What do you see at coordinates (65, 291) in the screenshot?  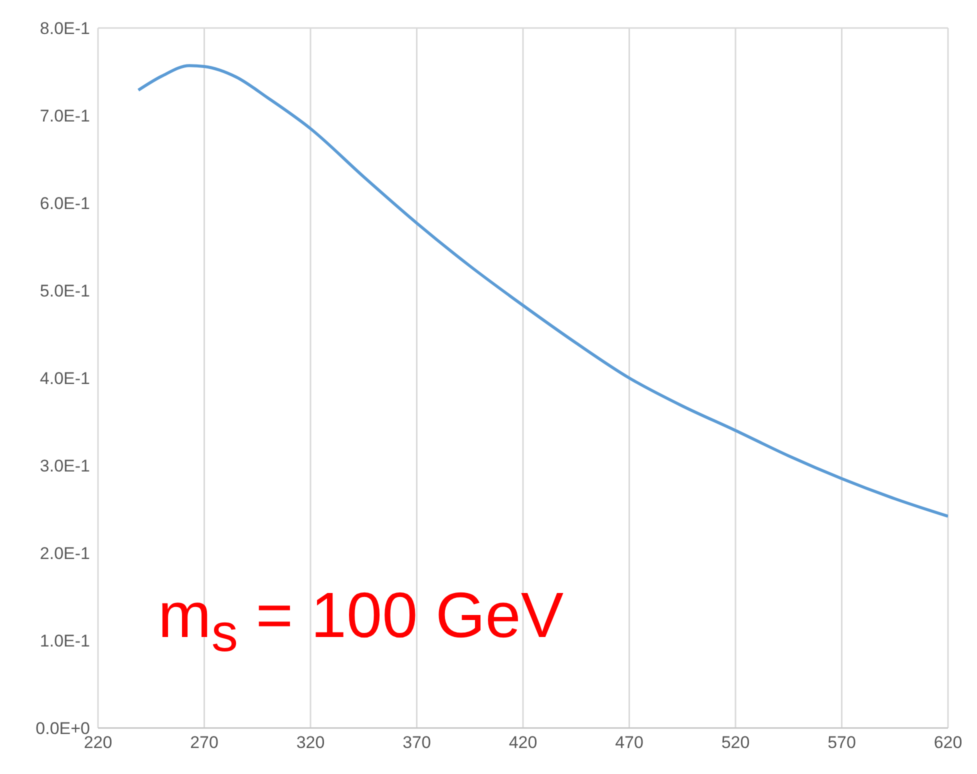 I see `y-tick-label: 5.0E-1` at bounding box center [65, 291].